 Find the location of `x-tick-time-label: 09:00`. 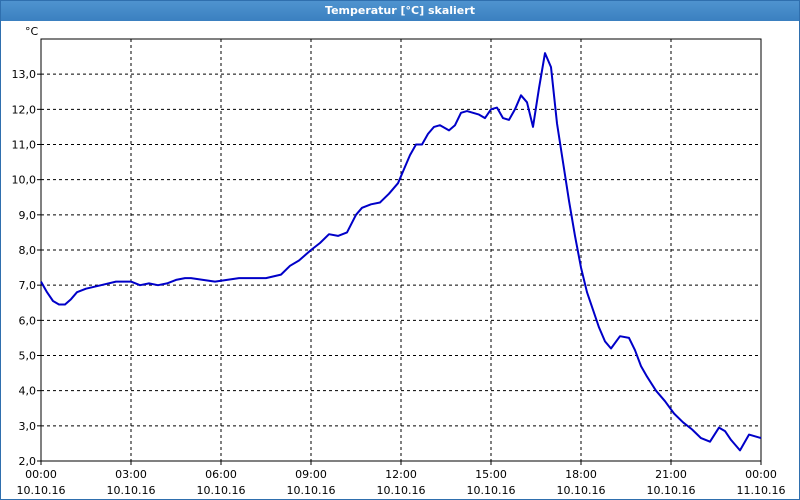

x-tick-time-label: 09:00 is located at coordinates (311, 474).